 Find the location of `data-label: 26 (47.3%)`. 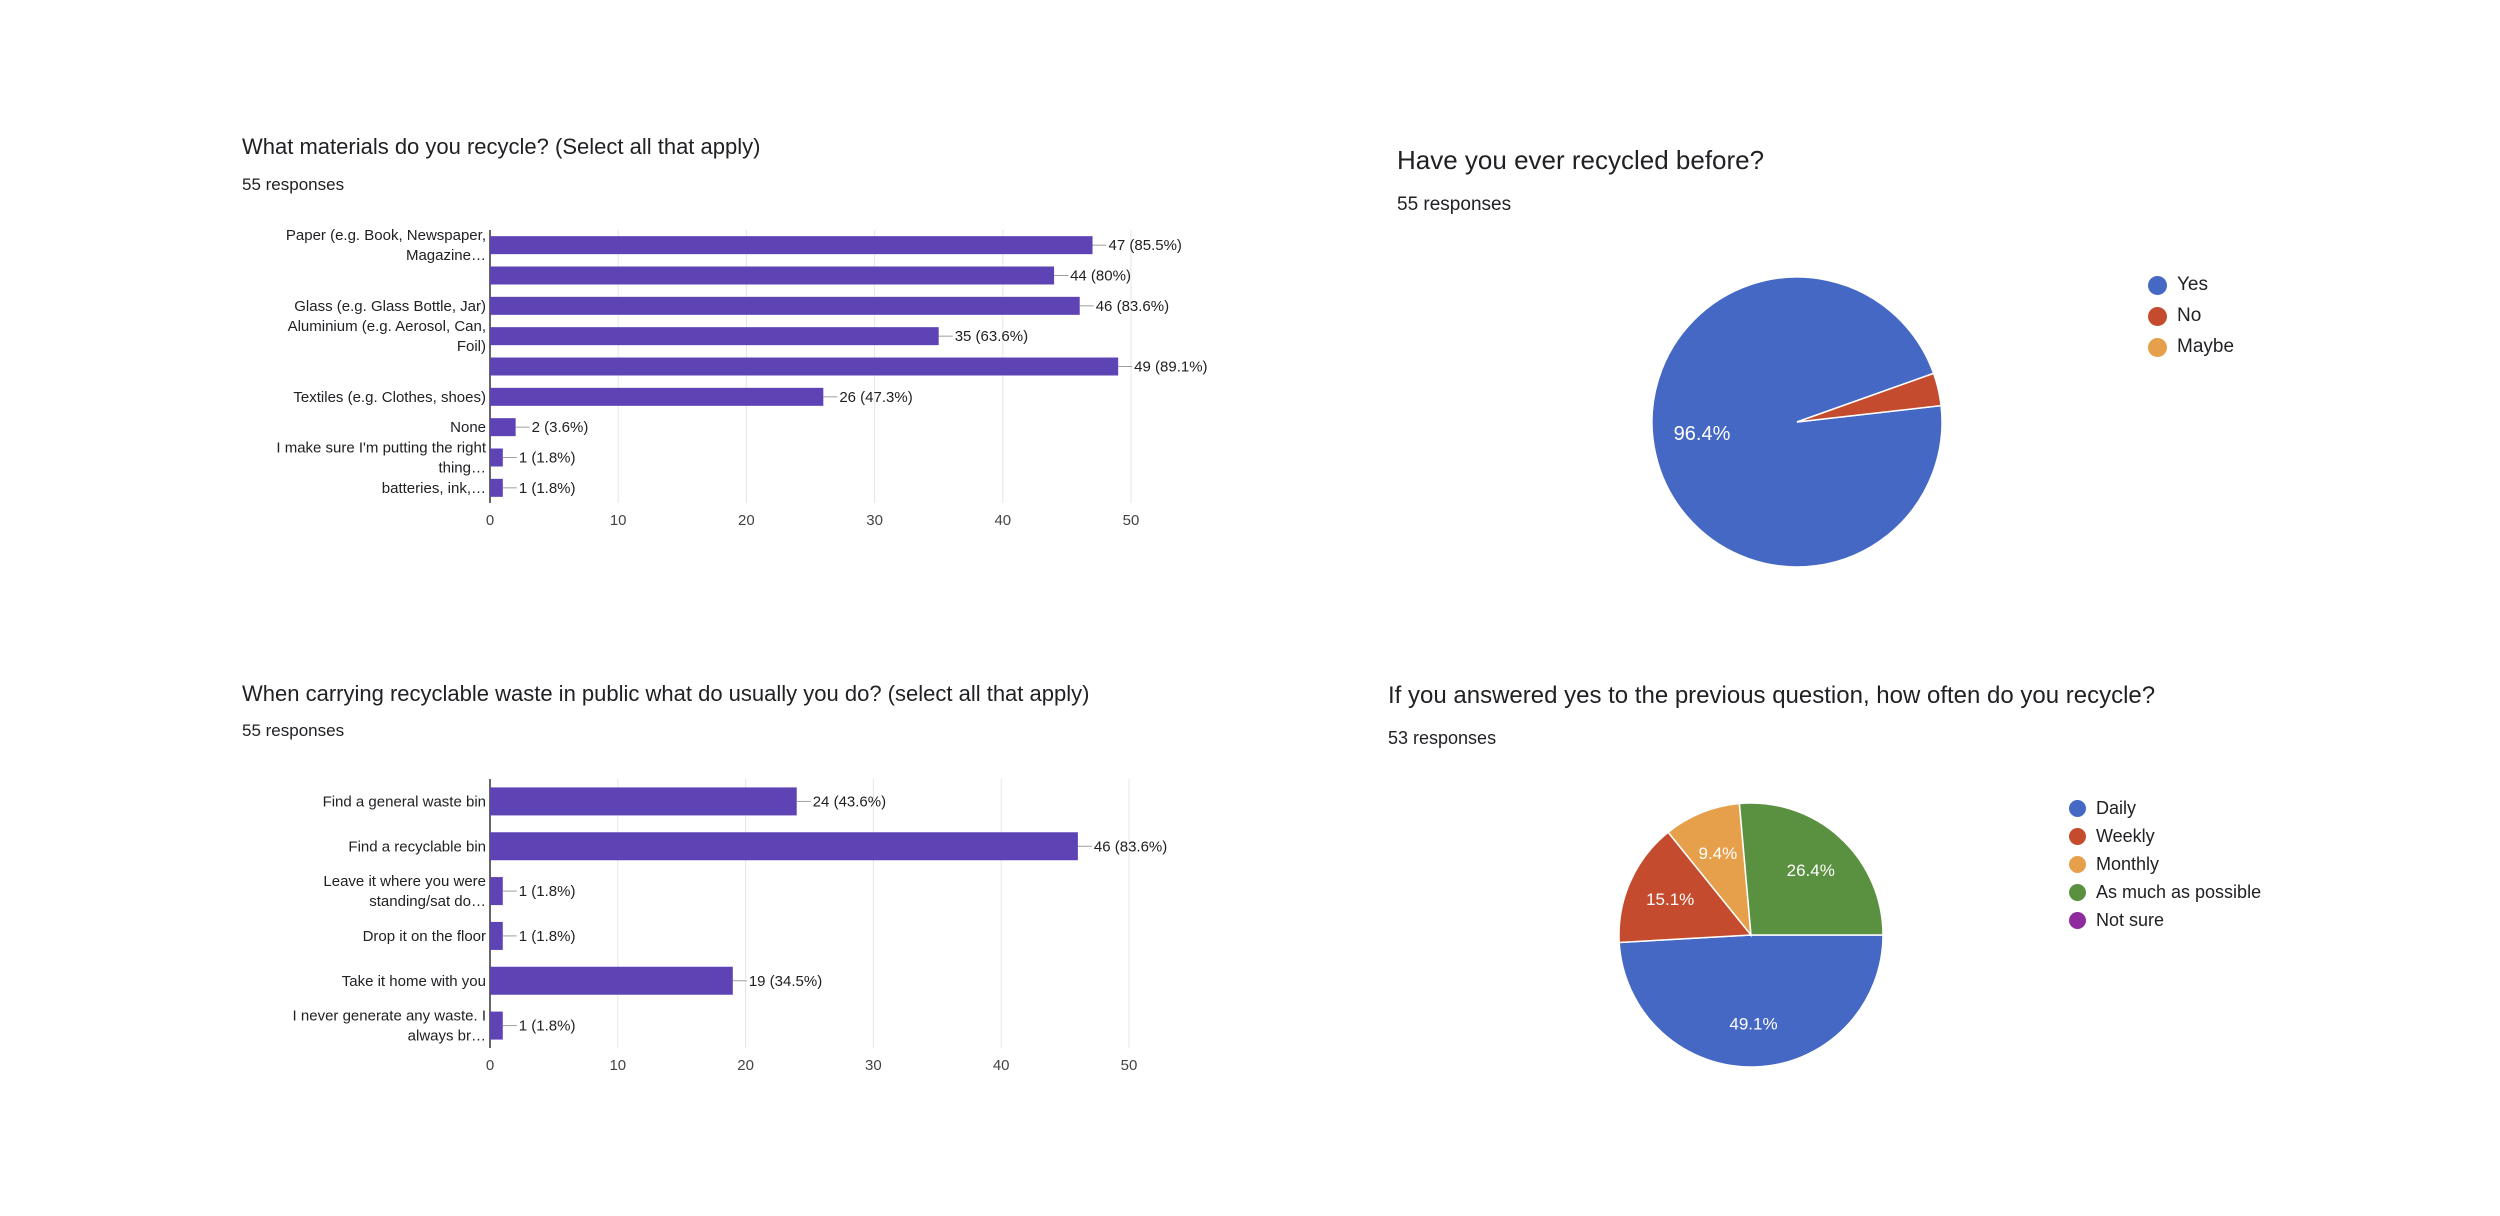

data-label: 26 (47.3%) is located at coordinates (875, 397).